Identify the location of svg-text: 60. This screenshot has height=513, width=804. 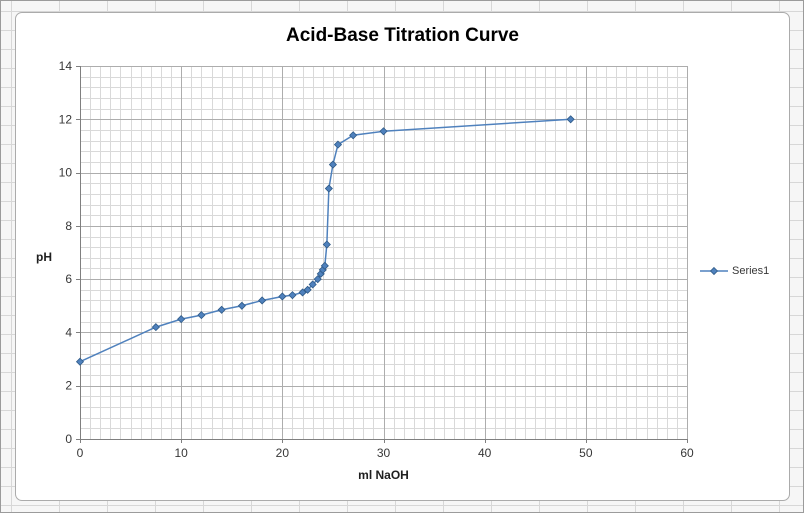
(687, 453).